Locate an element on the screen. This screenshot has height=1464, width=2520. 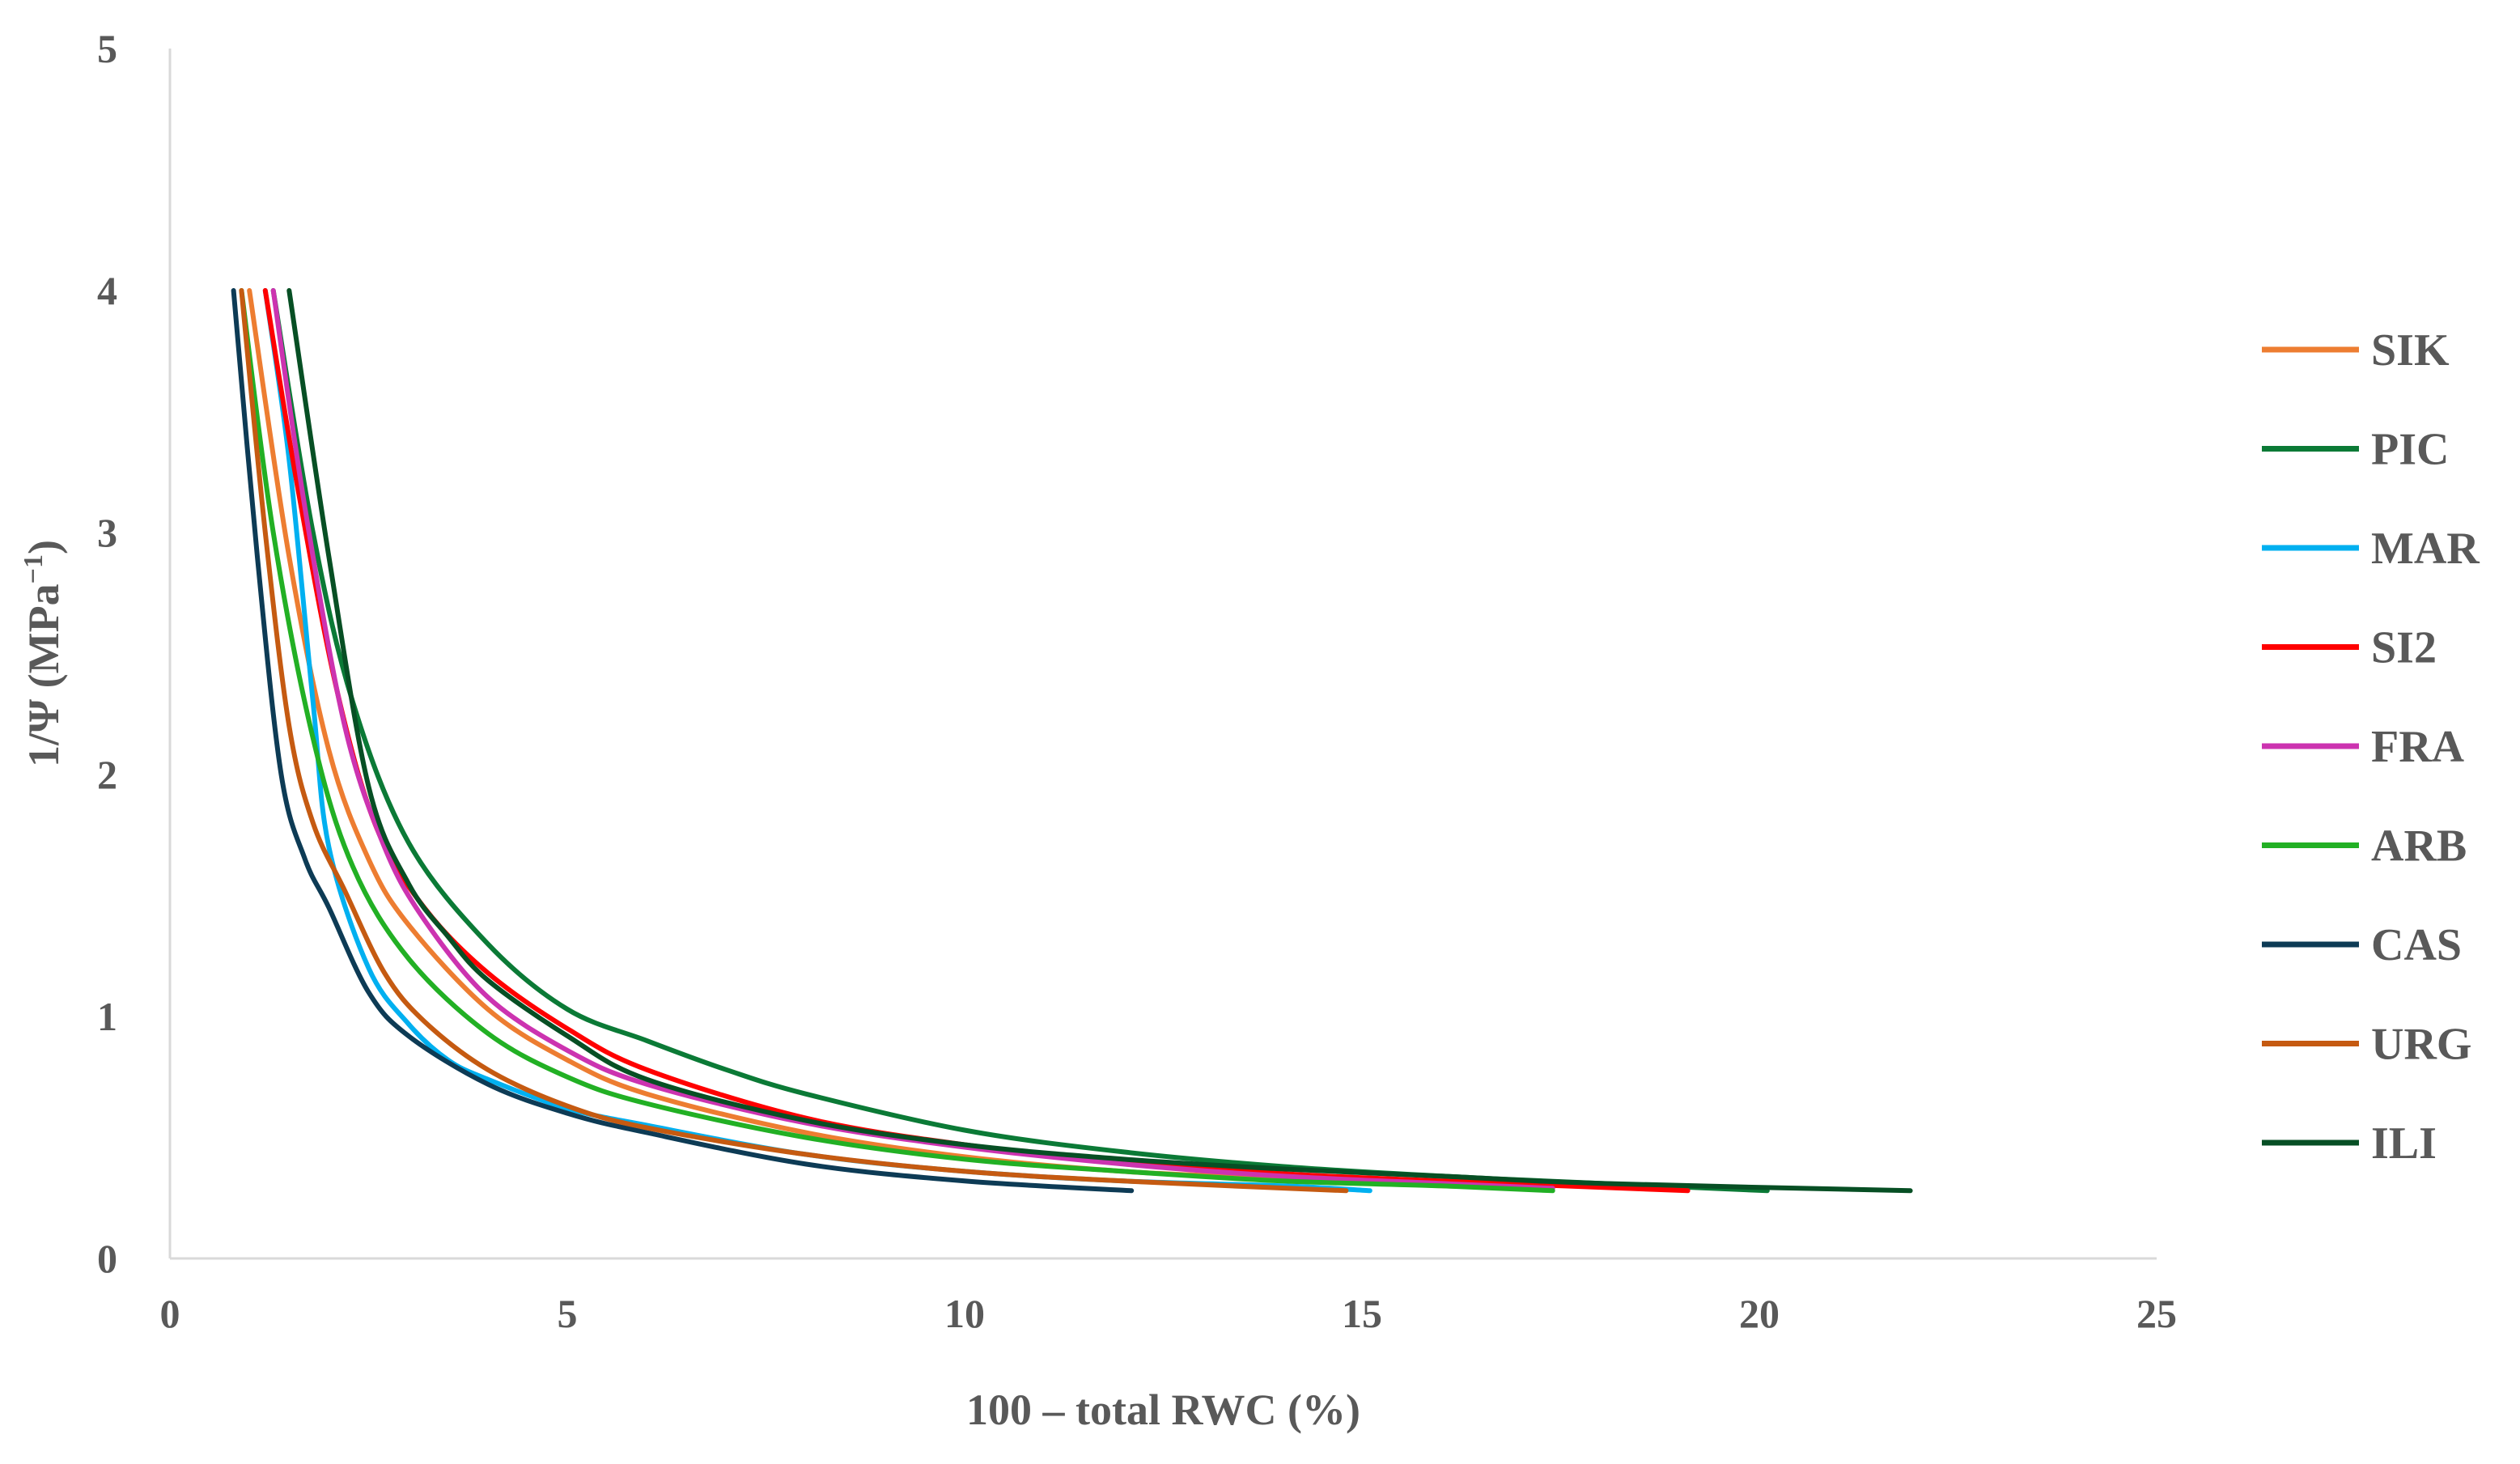
x-tick-labels: 0 5 10 15 20 25 is located at coordinates (1169, 1313).